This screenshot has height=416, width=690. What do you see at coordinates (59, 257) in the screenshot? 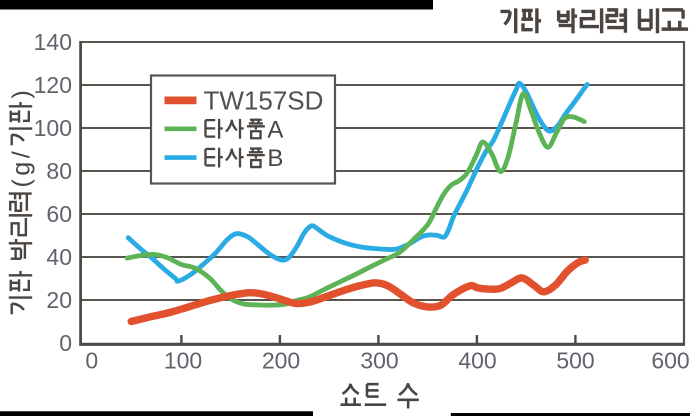
I see `svg-text: 40` at bounding box center [59, 257].